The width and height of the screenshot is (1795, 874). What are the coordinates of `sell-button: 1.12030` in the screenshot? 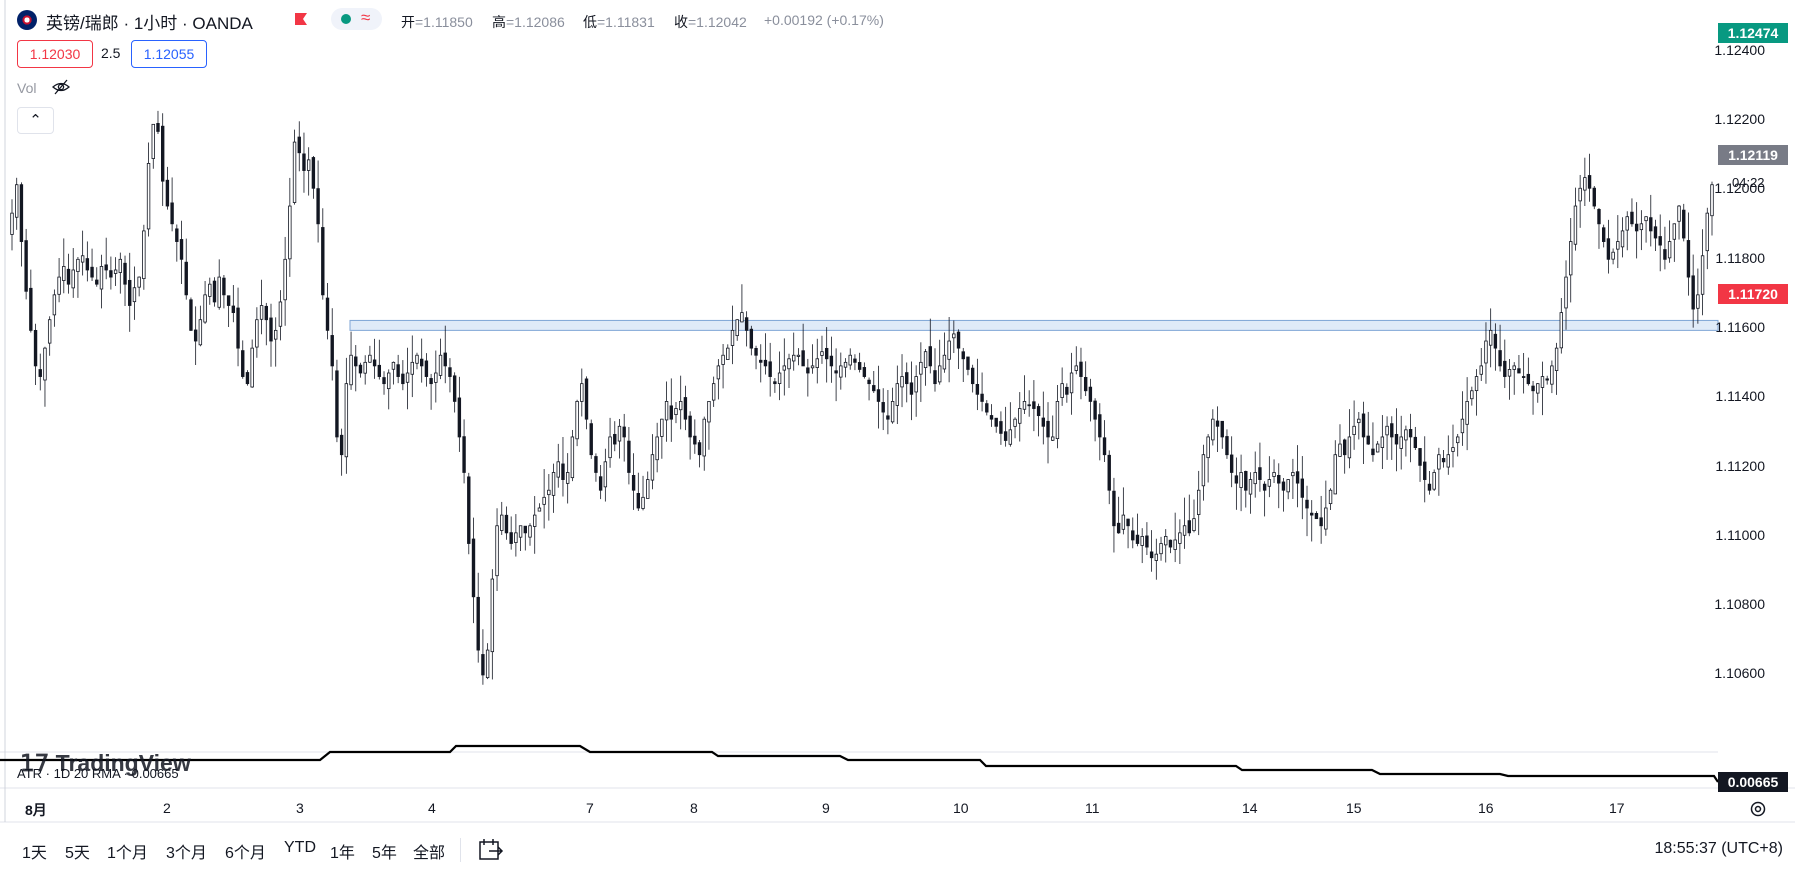 It's located at (55, 54).